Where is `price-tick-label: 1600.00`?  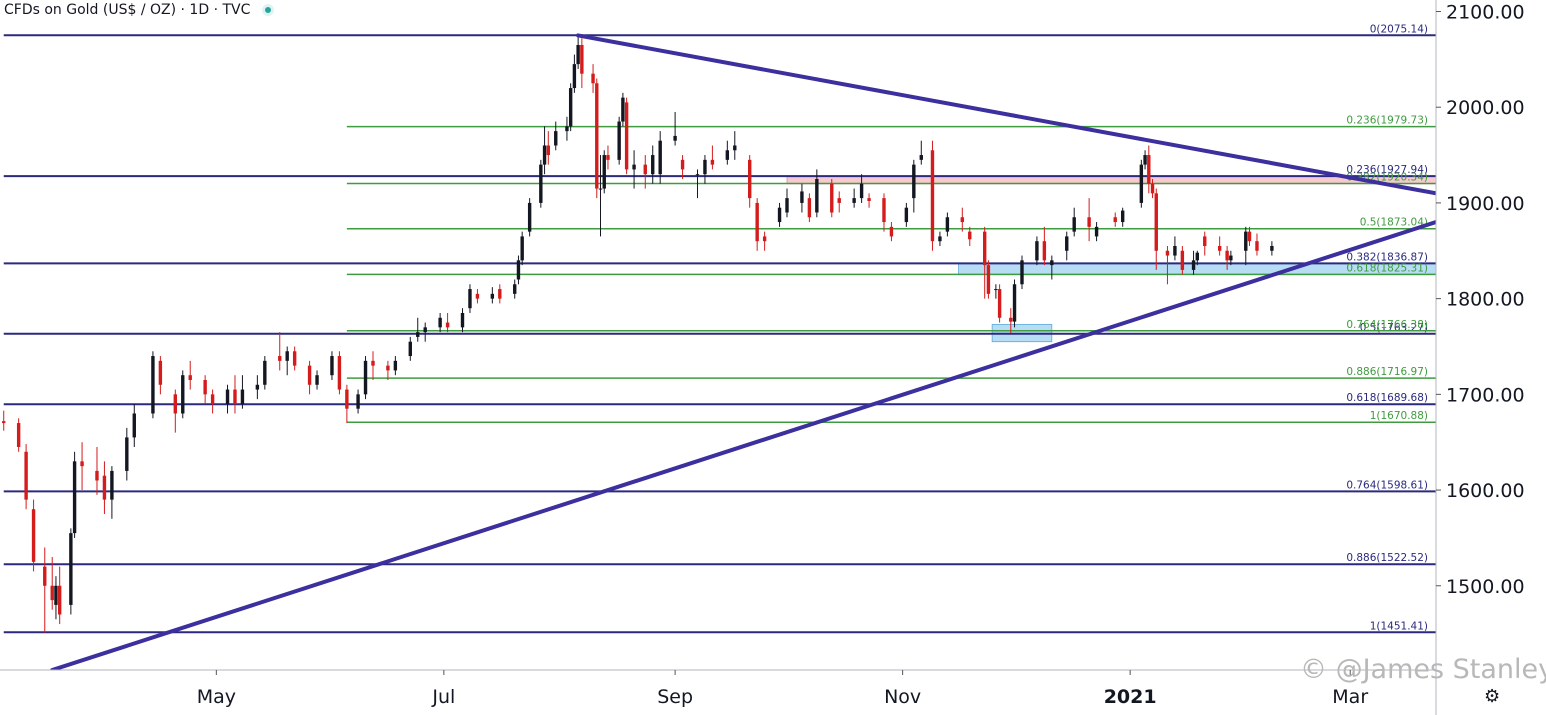
price-tick-label: 1600.00 is located at coordinates (1485, 491).